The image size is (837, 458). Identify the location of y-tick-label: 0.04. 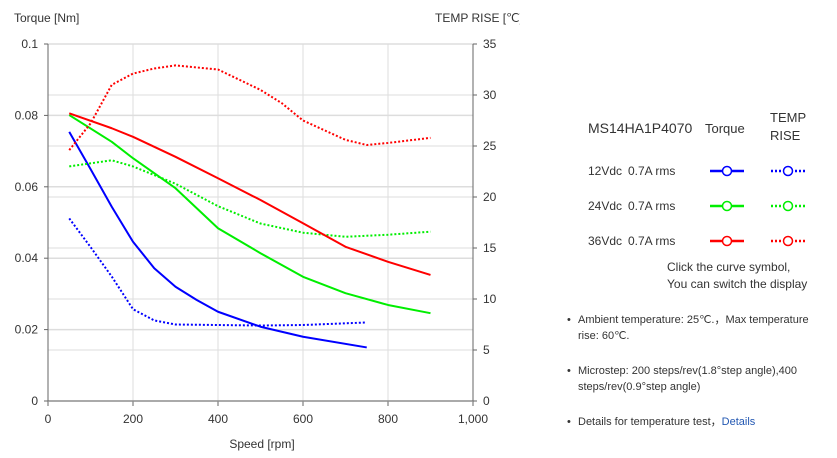
(27, 258).